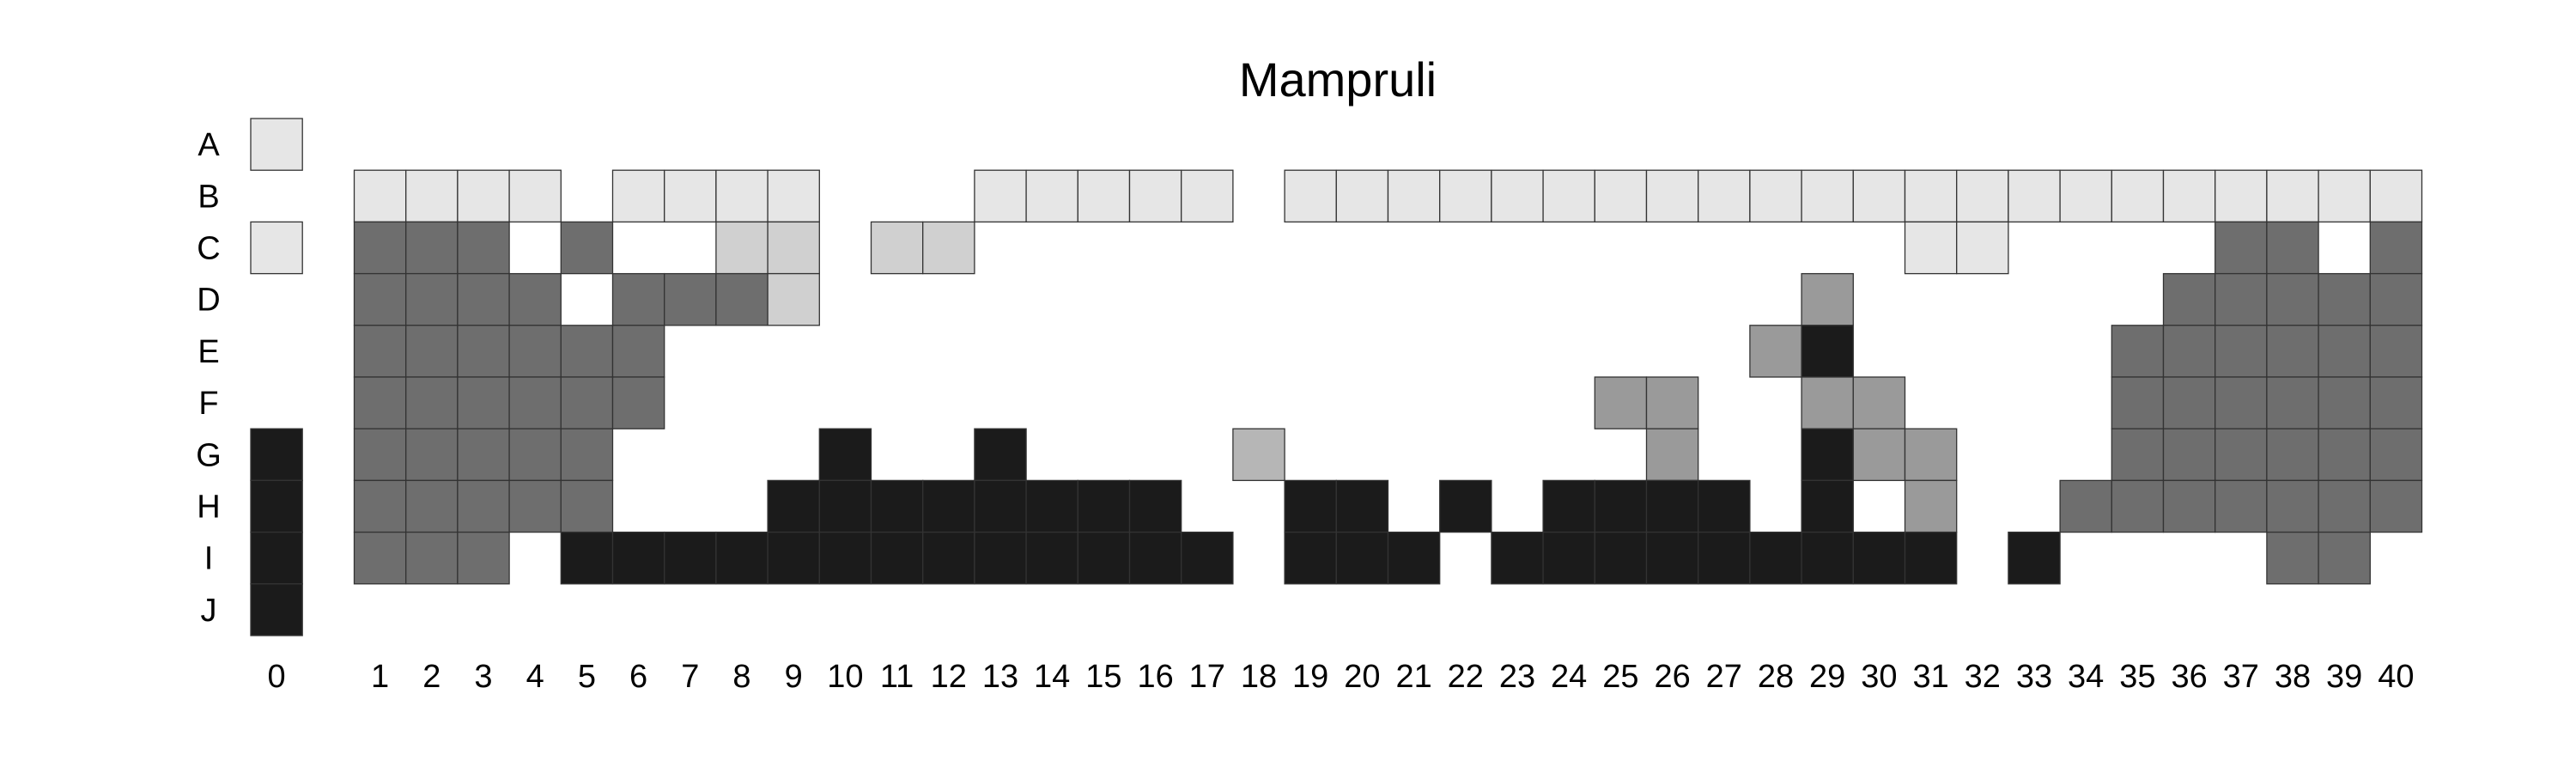 The image size is (2576, 773). Describe the element at coordinates (1983, 677) in the screenshot. I see `column-label-32: 32` at that location.